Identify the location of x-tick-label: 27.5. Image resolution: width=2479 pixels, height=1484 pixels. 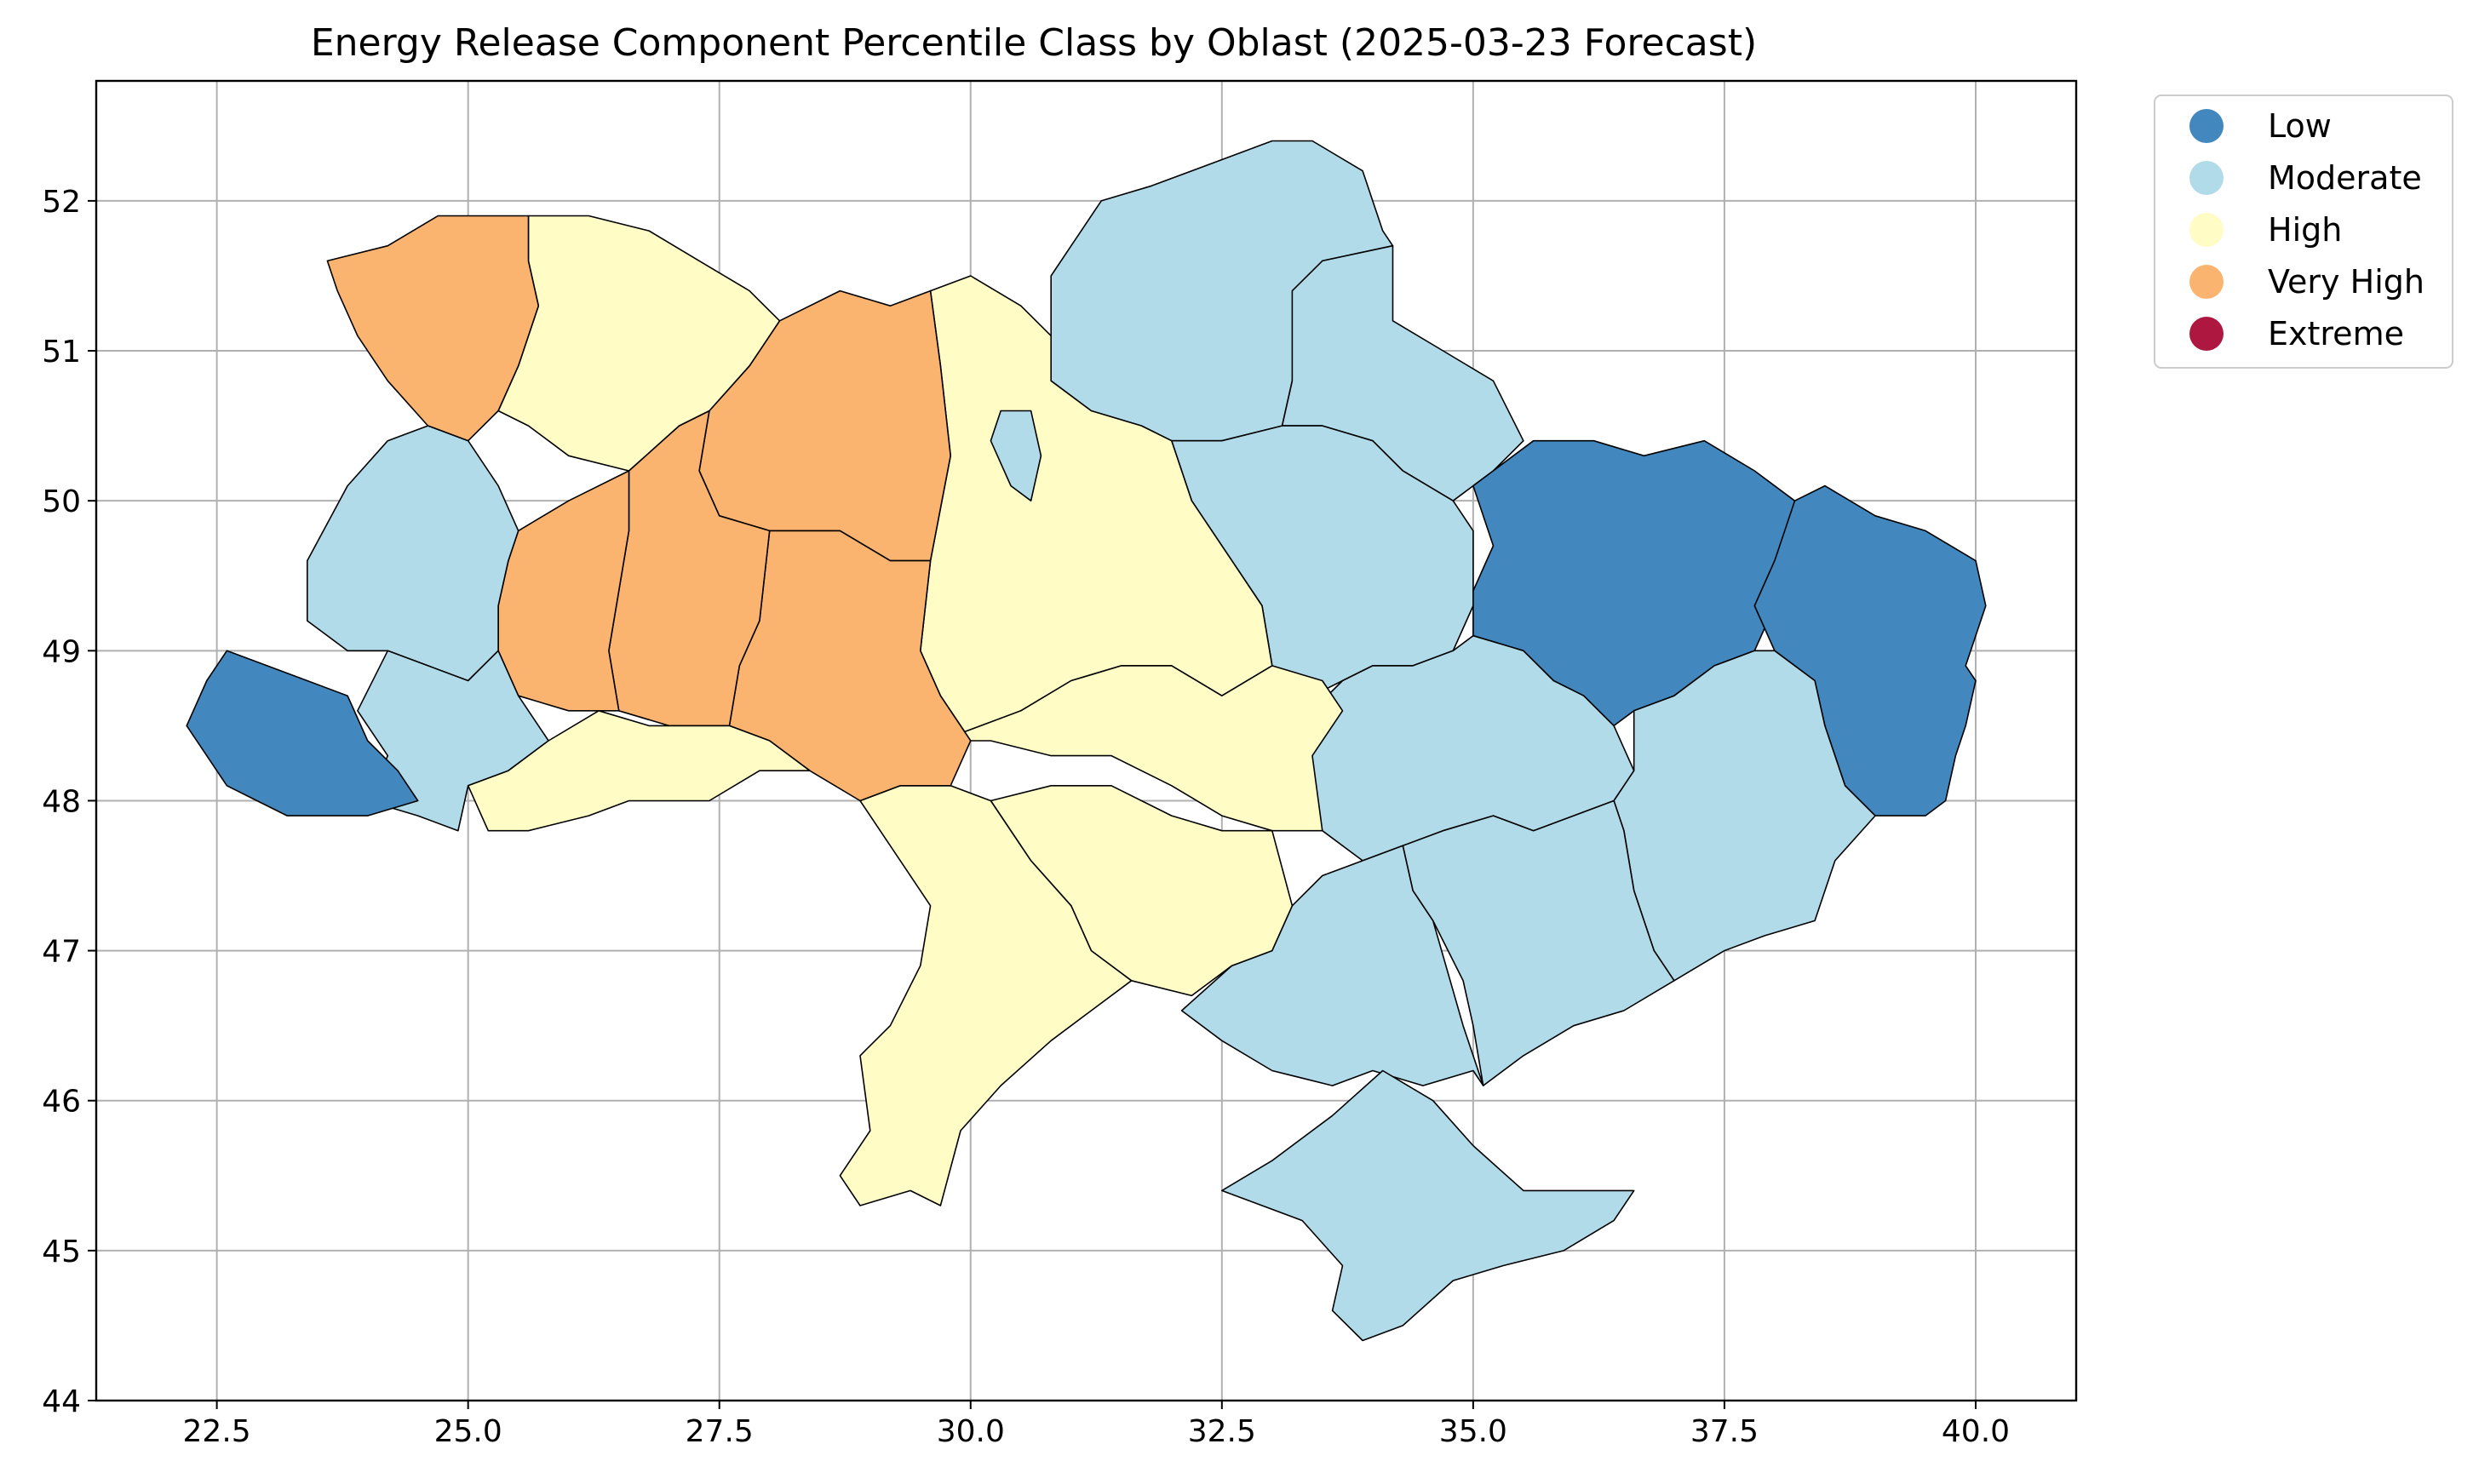
(720, 1431).